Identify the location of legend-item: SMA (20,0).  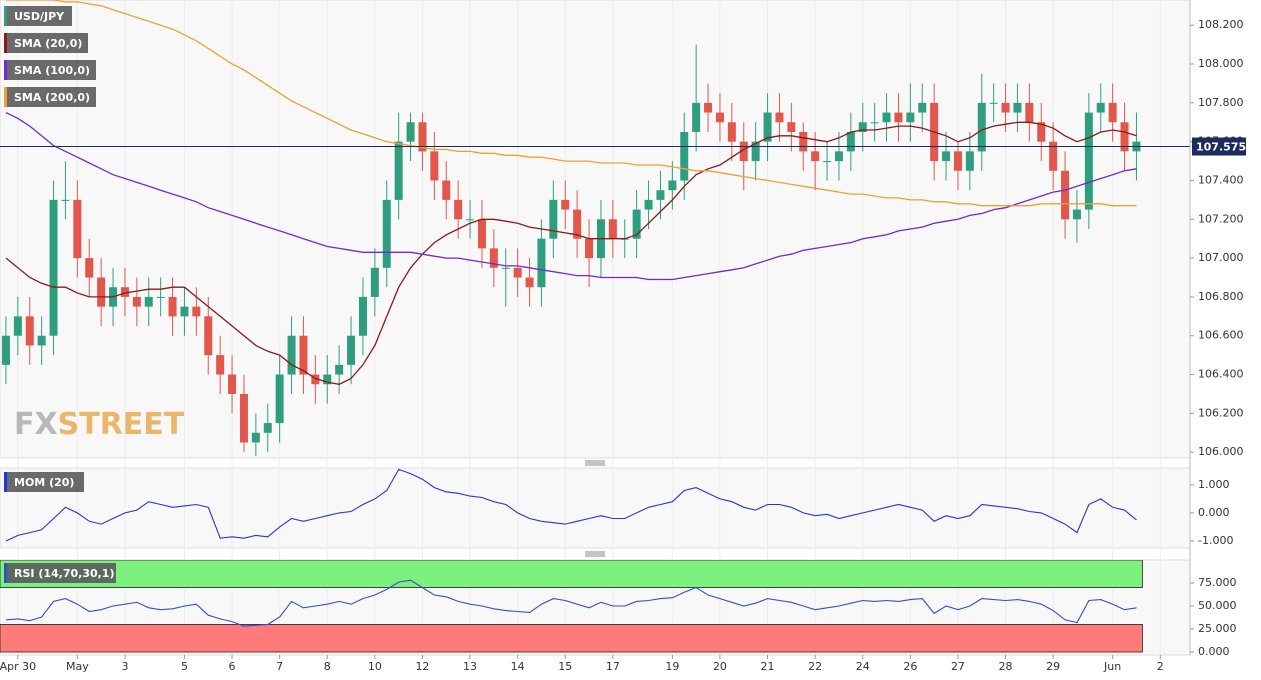
(46, 43).